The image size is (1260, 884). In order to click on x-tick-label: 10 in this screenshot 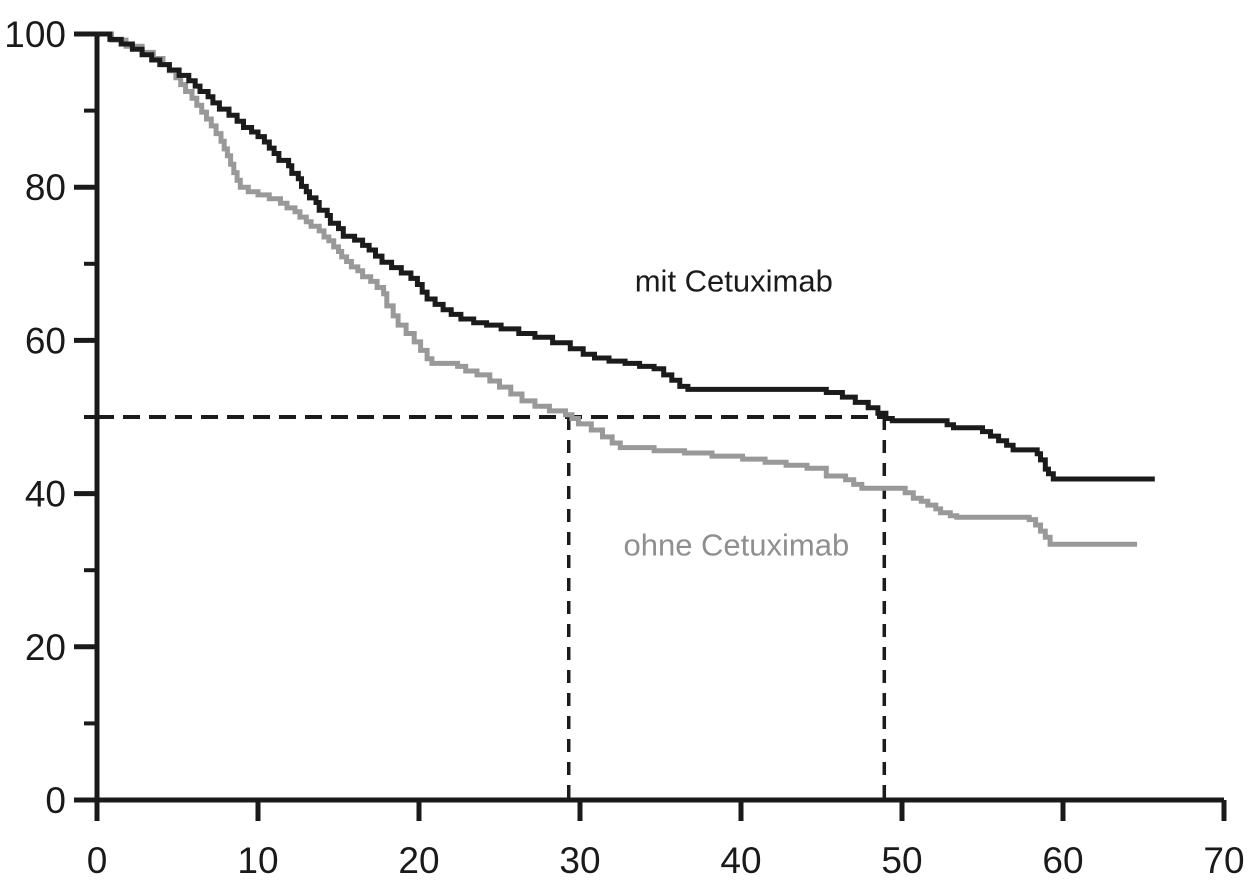, I will do `click(257, 860)`.